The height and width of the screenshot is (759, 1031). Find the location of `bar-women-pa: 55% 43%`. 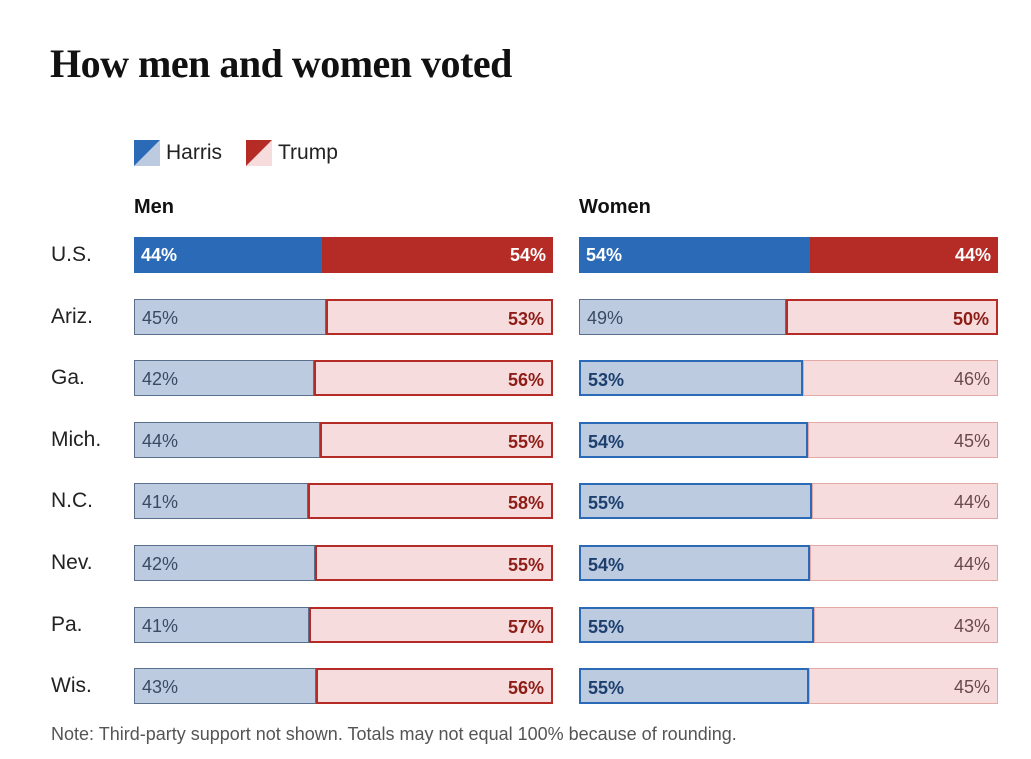

bar-women-pa: 55% 43% is located at coordinates (788, 625).